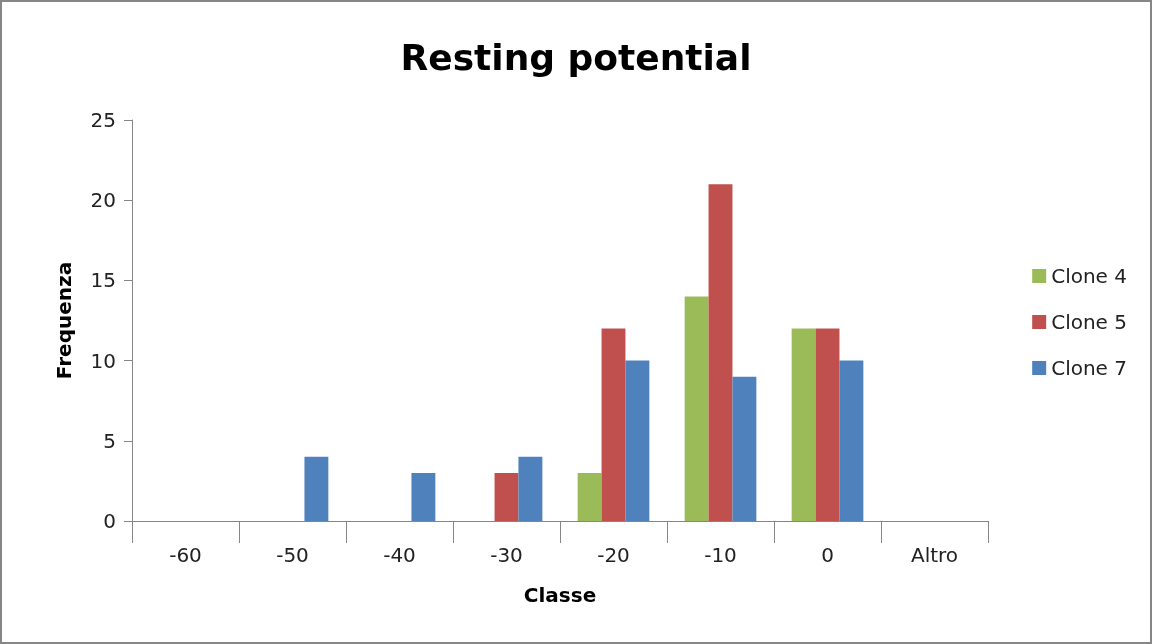  What do you see at coordinates (1089, 276) in the screenshot?
I see `legend-label: Clone 4` at bounding box center [1089, 276].